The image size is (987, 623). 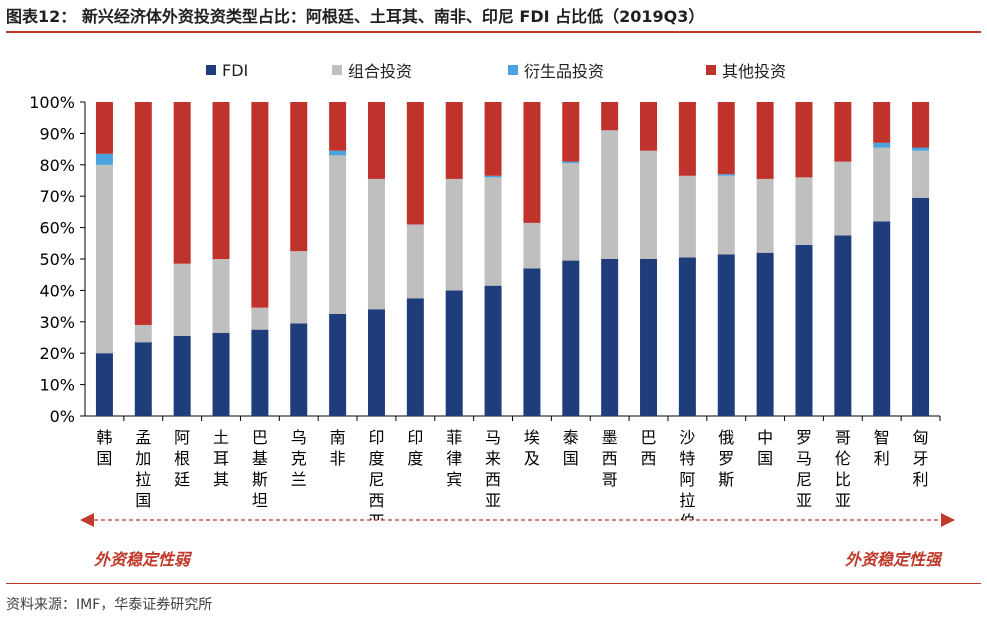 I want to click on y-tick-label: 50%, so click(x=57, y=259).